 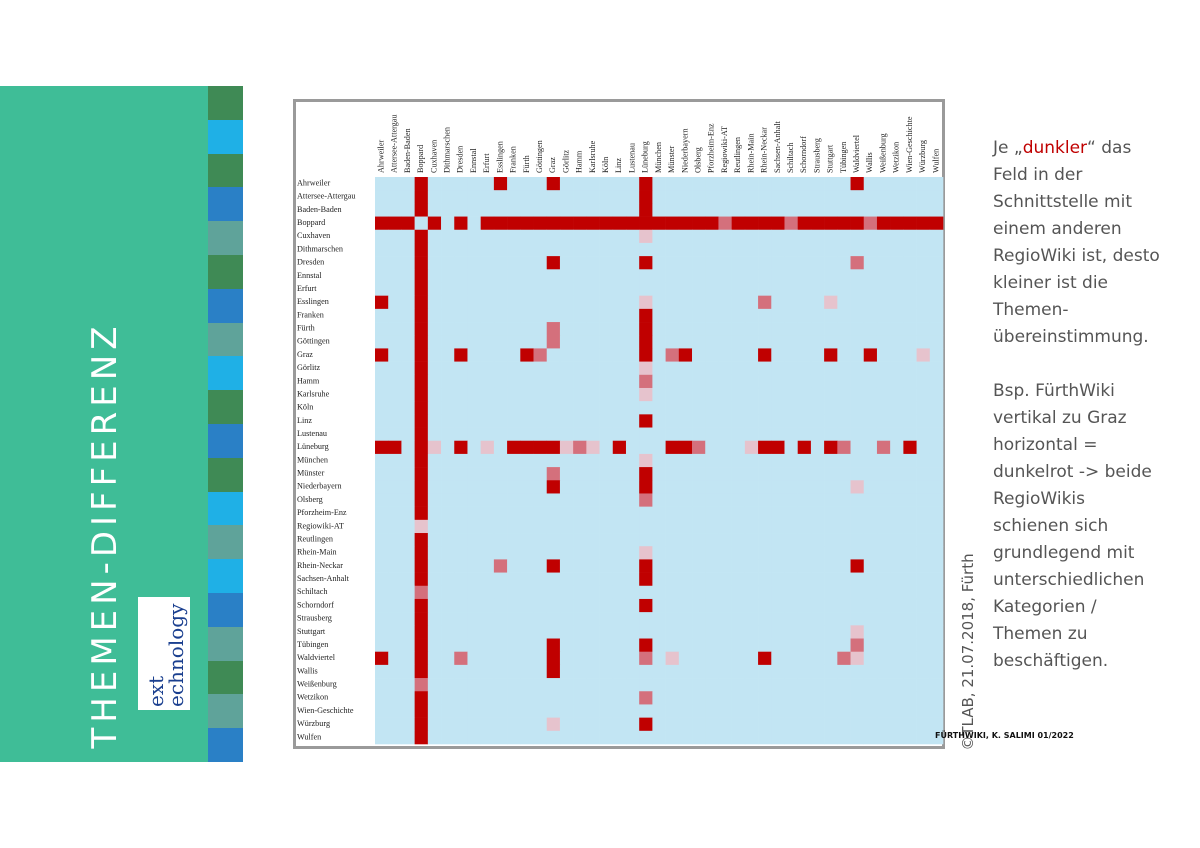 I want to click on column-label: Wien-Geschichte, so click(x=909, y=144).